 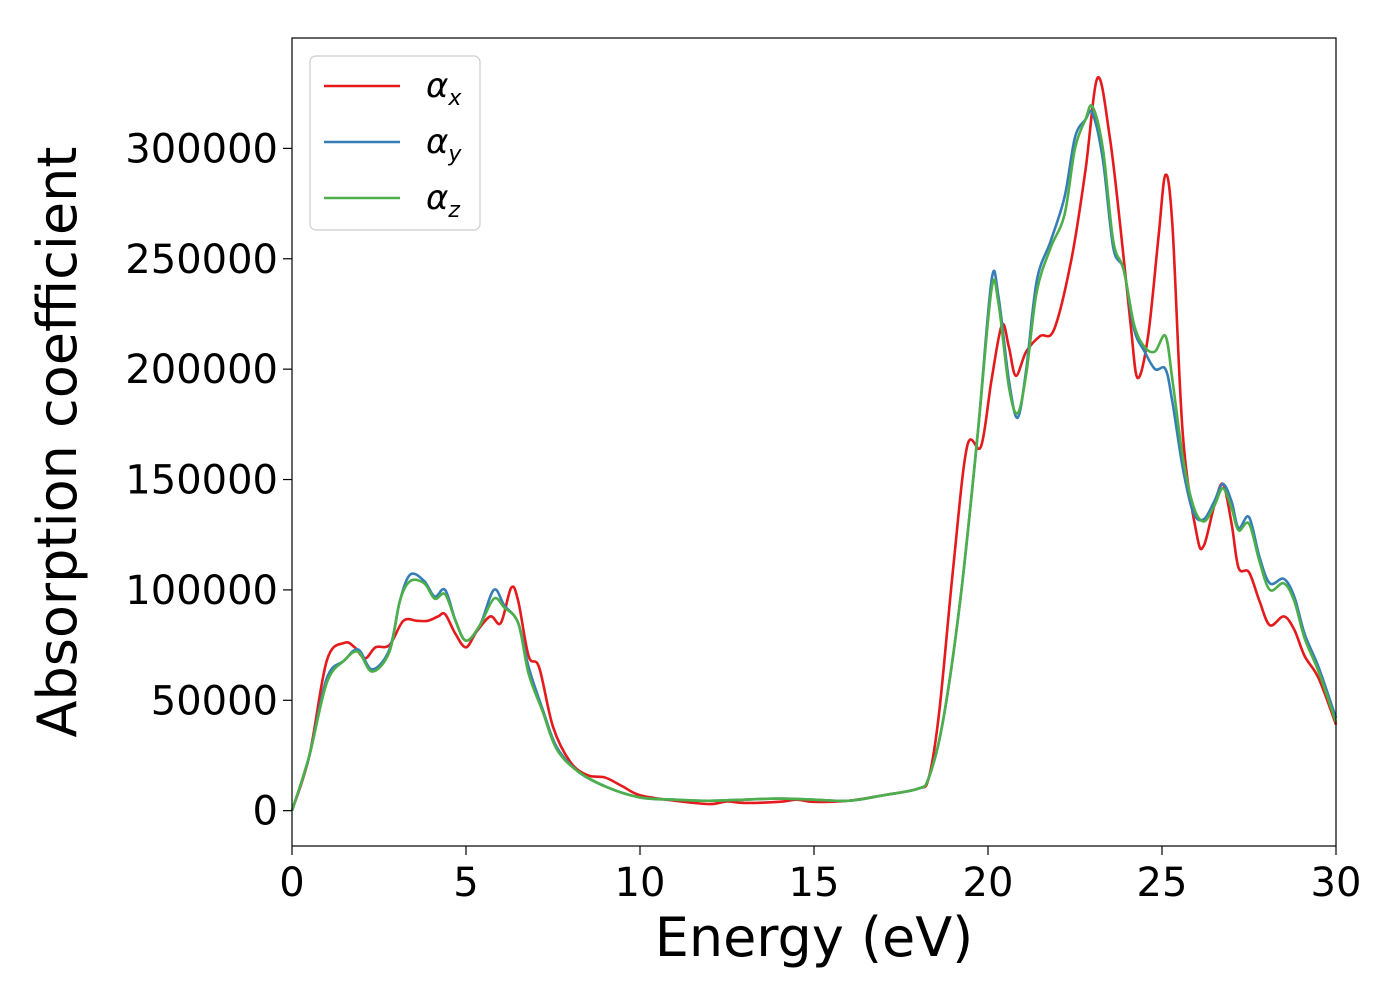 I want to click on y-tick-label: 200000, so click(x=201, y=370).